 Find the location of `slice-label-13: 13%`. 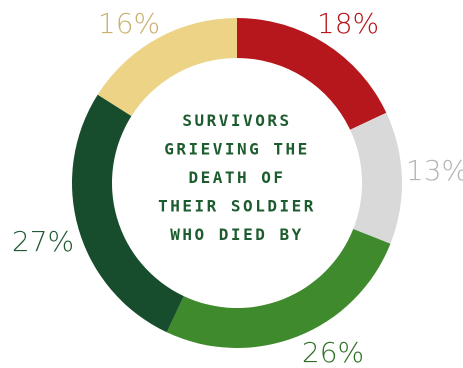

slice-label-13: 13% is located at coordinates (434, 170).